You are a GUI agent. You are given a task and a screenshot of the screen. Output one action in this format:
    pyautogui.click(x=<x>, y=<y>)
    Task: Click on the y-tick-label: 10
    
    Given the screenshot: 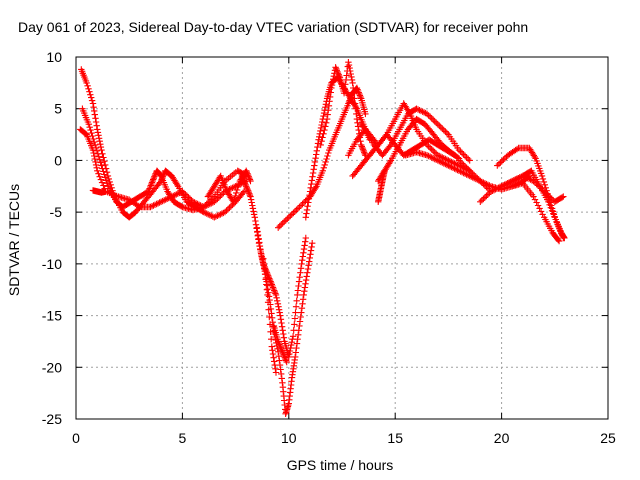 What is the action you would take?
    pyautogui.click(x=54, y=57)
    